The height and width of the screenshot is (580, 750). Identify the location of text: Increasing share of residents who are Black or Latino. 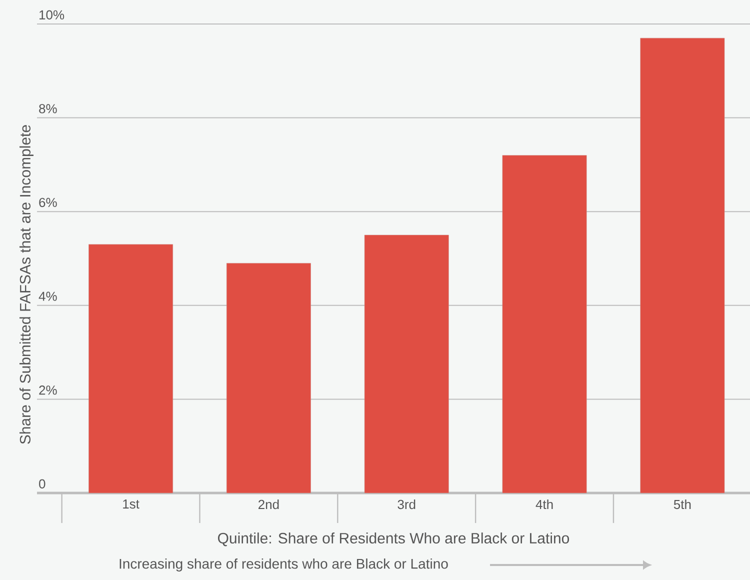
(284, 565).